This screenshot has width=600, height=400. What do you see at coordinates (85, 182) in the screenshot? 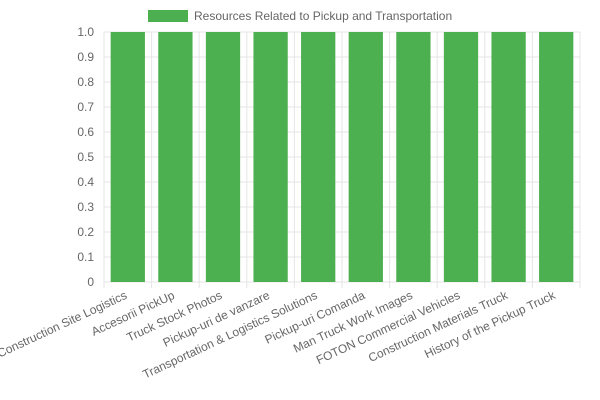
I see `y-tick-label: 0.4` at bounding box center [85, 182].